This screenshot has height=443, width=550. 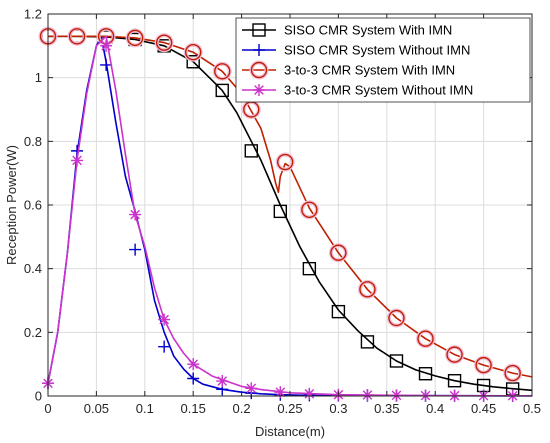 What do you see at coordinates (33, 268) in the screenshot?
I see `y-tick-label: 0.4` at bounding box center [33, 268].